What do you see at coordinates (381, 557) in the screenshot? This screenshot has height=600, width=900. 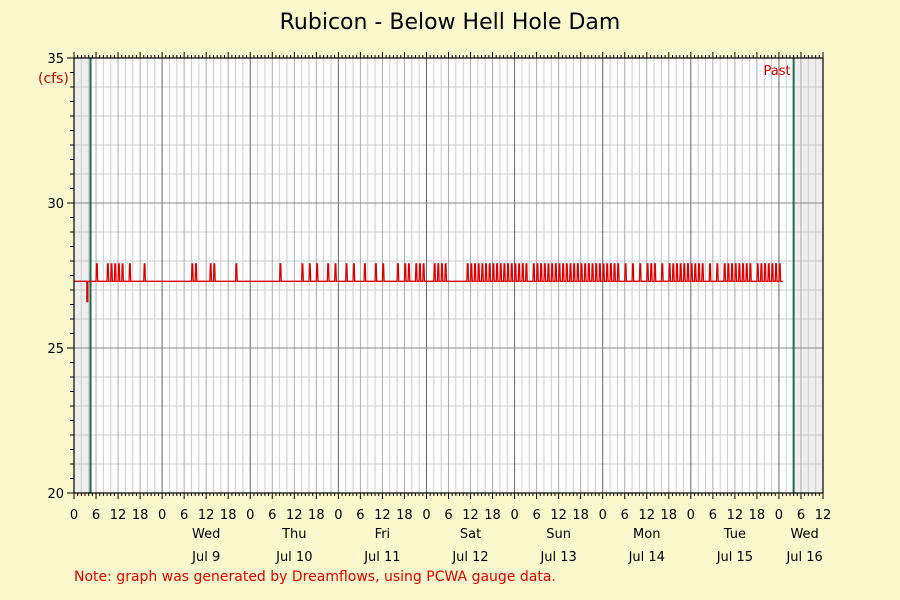 I see `x-date-label: Jul 11` at bounding box center [381, 557].